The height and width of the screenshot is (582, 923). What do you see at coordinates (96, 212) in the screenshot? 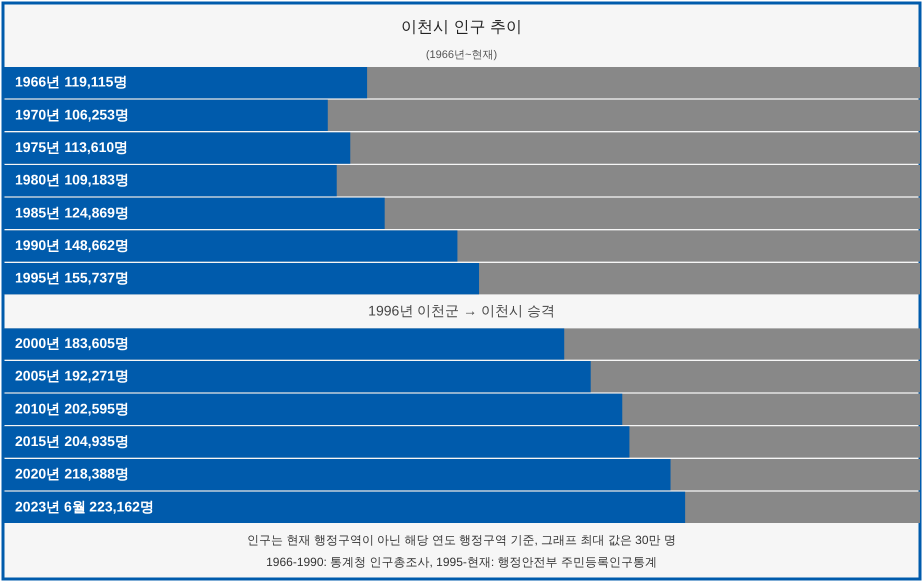
I see `data-label: 124,869명` at bounding box center [96, 212].